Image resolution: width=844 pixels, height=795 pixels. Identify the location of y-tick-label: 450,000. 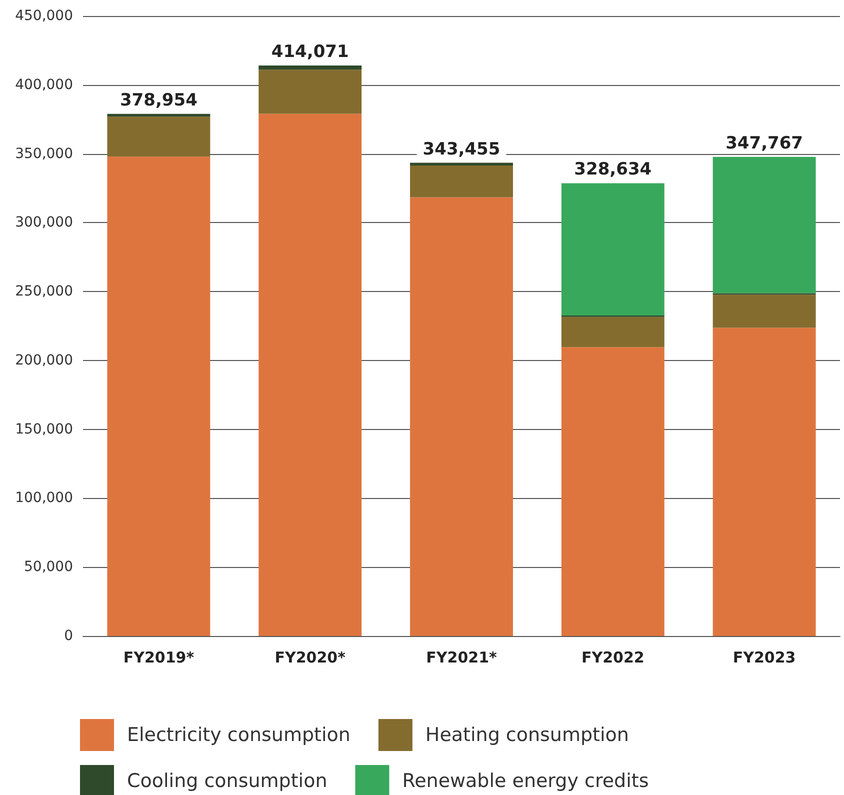
(44, 16).